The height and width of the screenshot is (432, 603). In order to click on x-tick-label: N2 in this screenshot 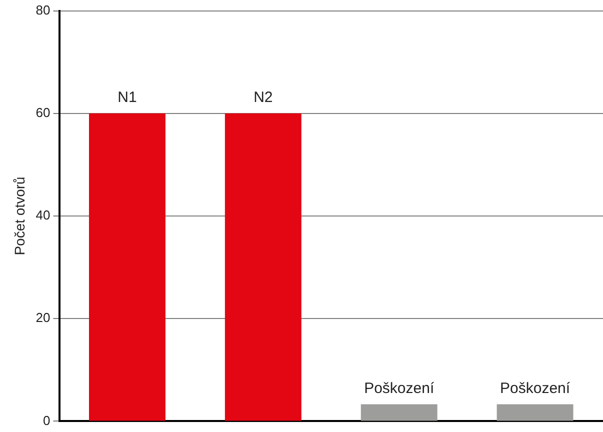, I will do `click(263, 97)`.